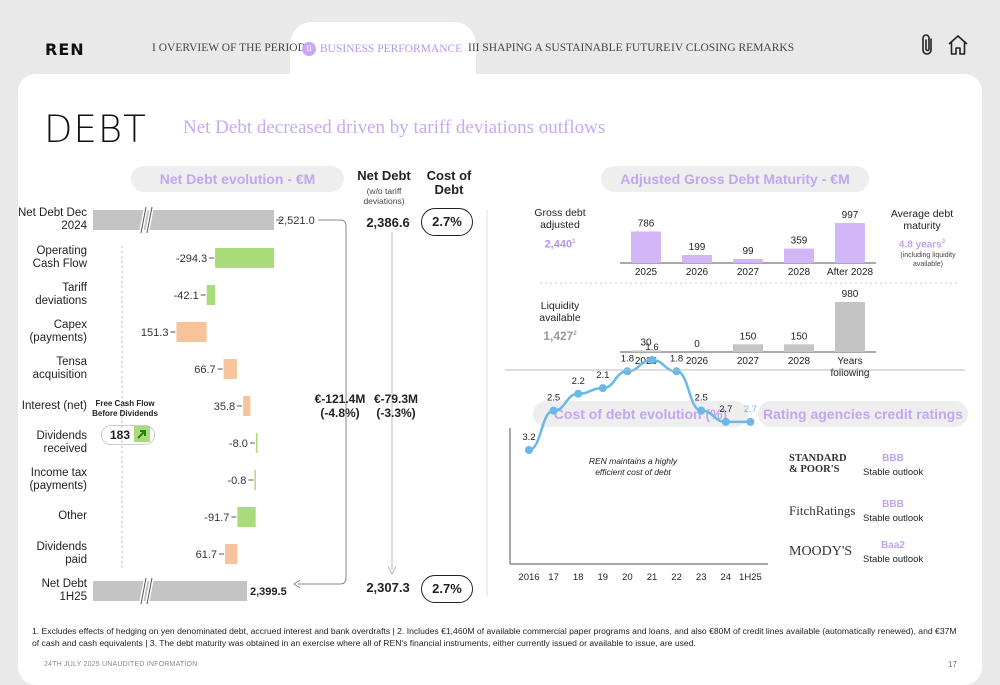 The image size is (1000, 685). I want to click on liquidity-value-text: 1,427, so click(558, 336).